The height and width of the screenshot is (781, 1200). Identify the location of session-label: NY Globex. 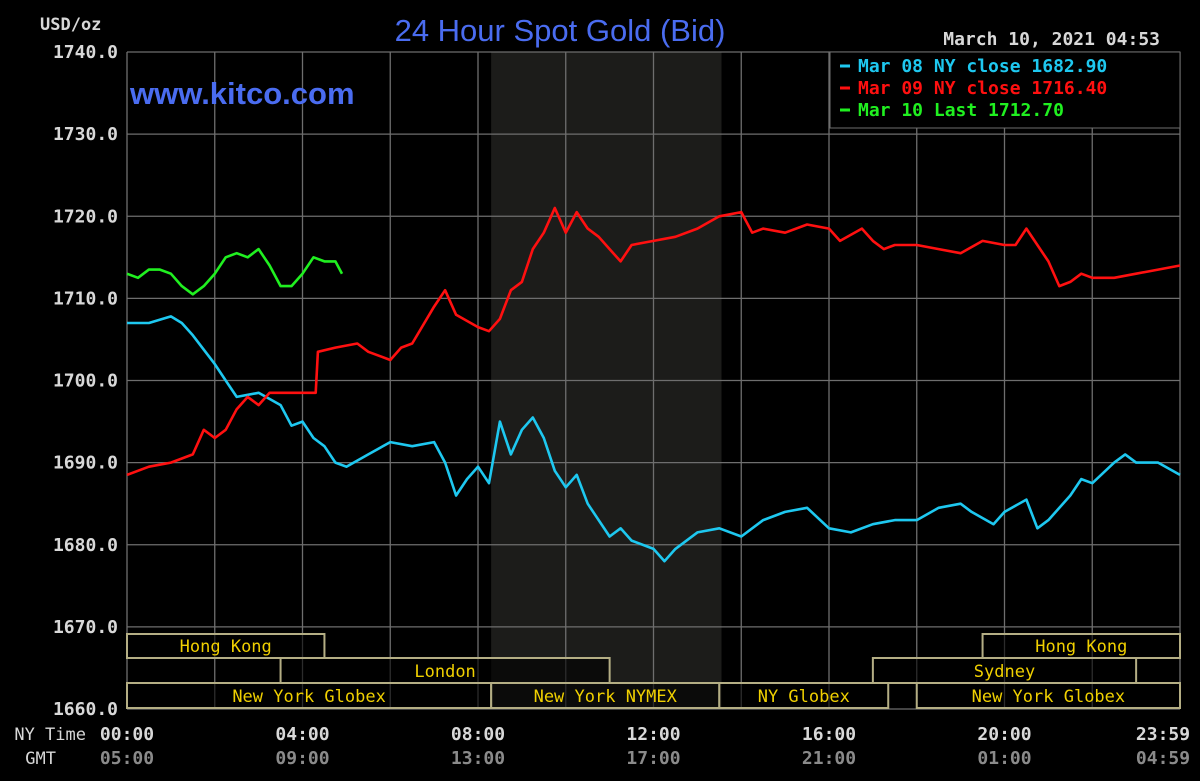
(804, 697).